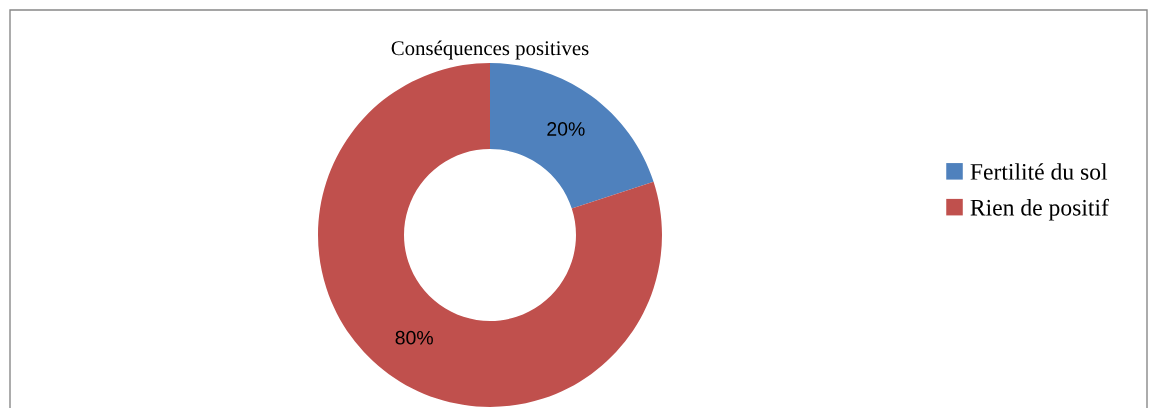 The image size is (1157, 408). What do you see at coordinates (490, 50) in the screenshot?
I see `chart-title: Conséquences positives` at bounding box center [490, 50].